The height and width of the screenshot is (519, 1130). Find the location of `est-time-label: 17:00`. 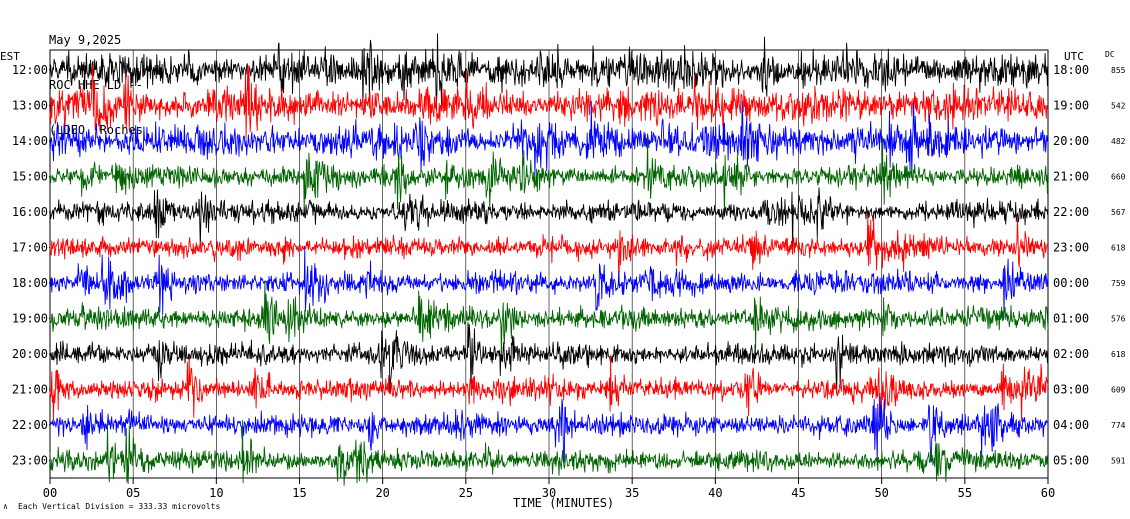

est-time-label: 17:00 is located at coordinates (30, 248).